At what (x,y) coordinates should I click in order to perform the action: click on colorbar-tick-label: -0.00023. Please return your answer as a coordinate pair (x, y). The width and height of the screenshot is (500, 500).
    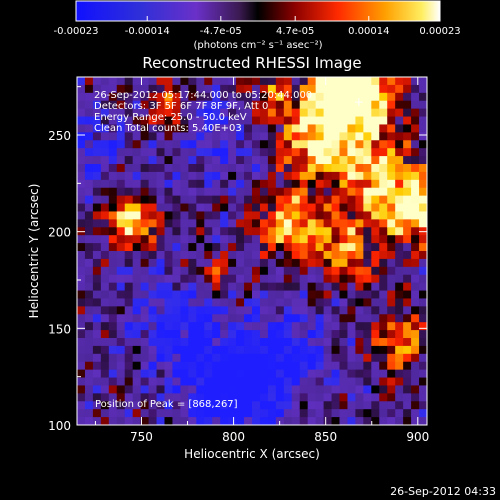
    Looking at the image, I should click on (76, 31).